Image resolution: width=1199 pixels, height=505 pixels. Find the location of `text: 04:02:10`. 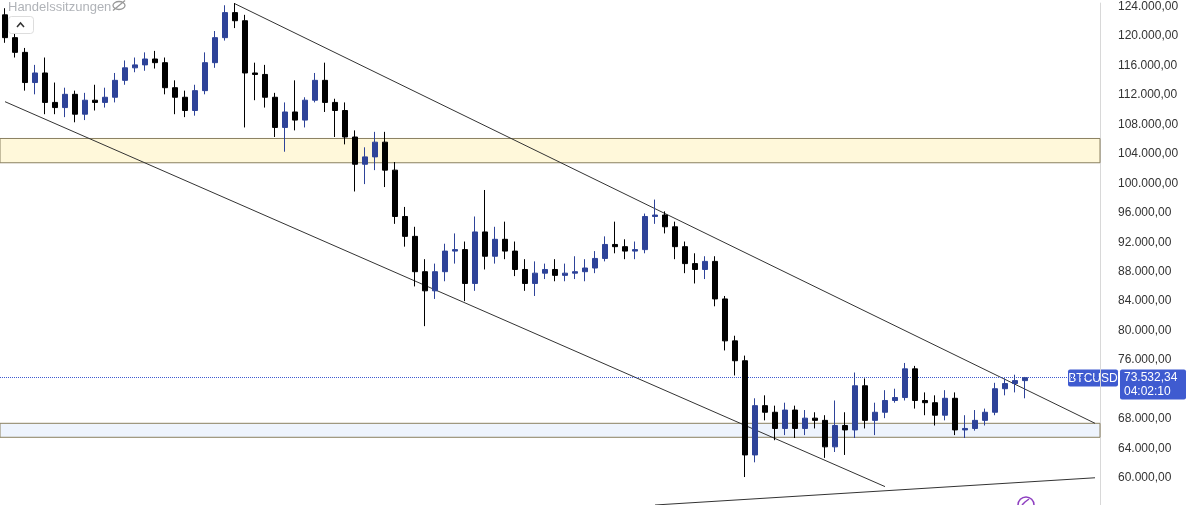

text: 04:02:10 is located at coordinates (1148, 391).